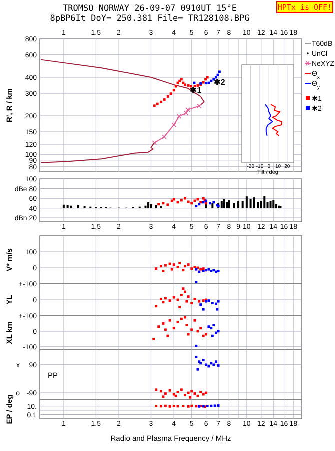 The image size is (335, 451). I want to click on annotation: ✱2, so click(220, 83).